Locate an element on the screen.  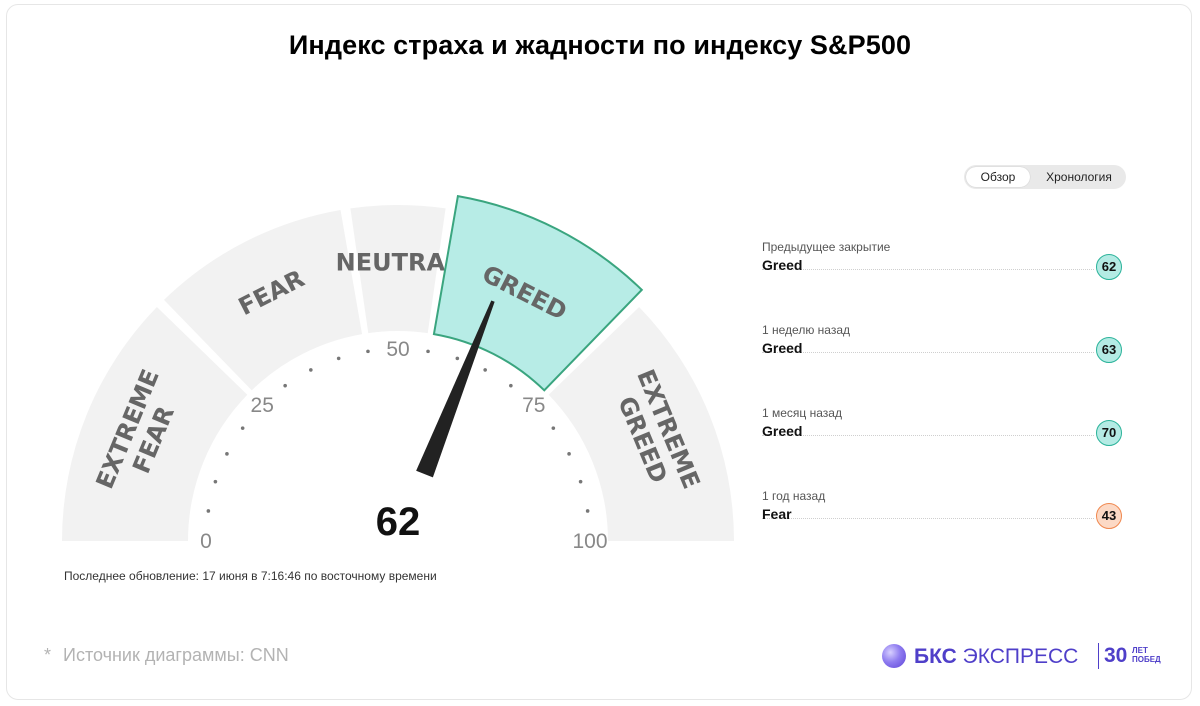
gauge-tick-label: 50 is located at coordinates (397, 349).